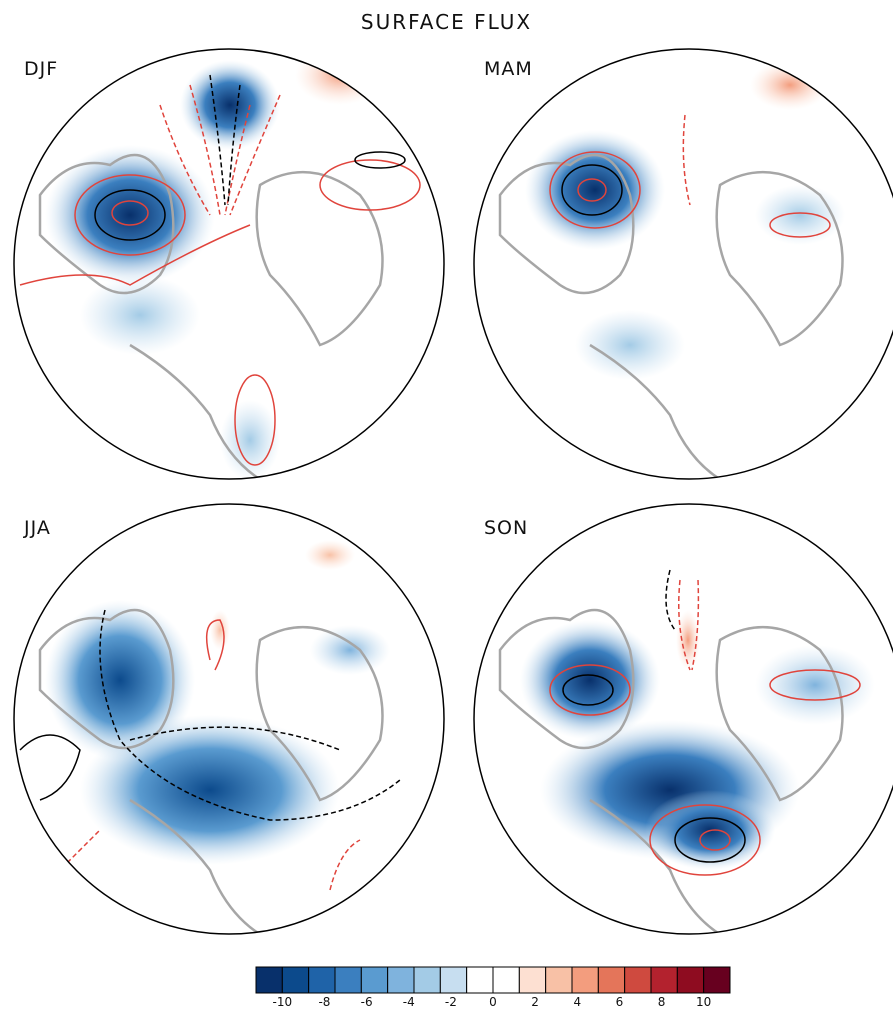  Describe the element at coordinates (230, 105) in the screenshot. I see `flux-min2-djf` at that location.